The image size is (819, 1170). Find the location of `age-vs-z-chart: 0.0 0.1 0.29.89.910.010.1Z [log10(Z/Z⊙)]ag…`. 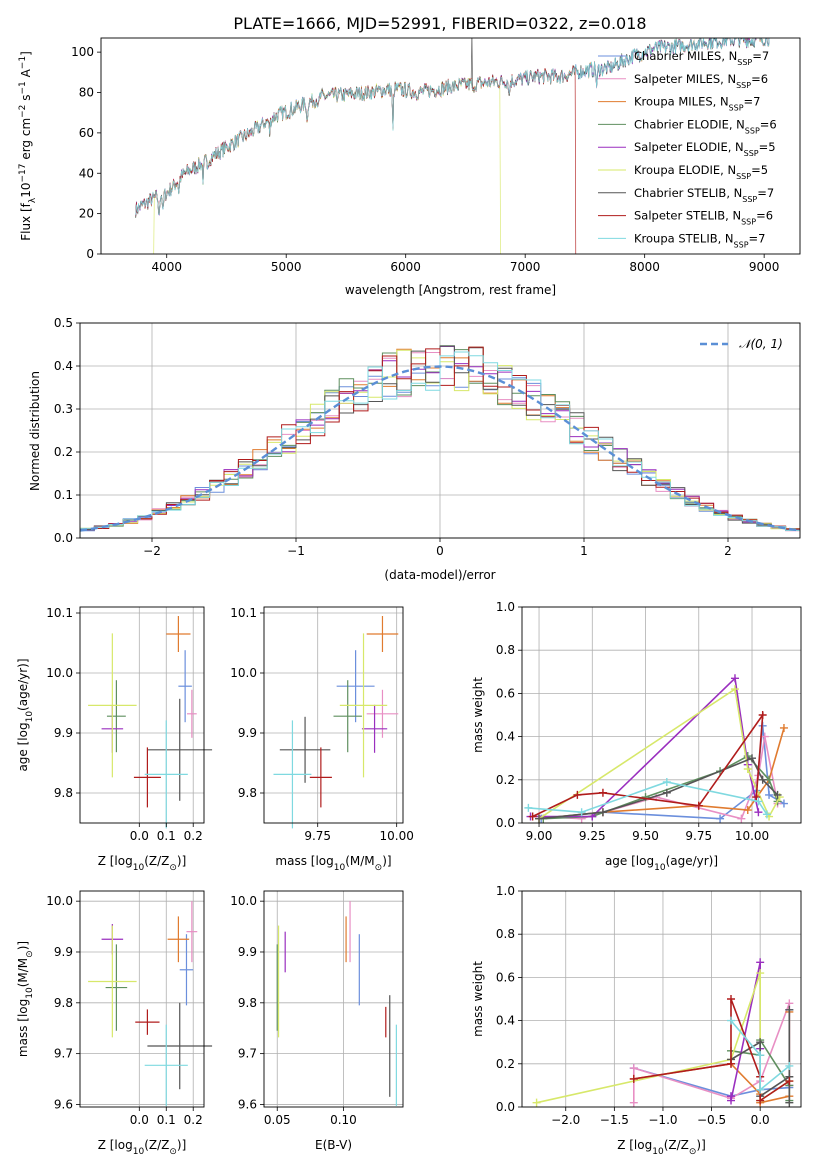

age-vs-z-chart: 0.0 0.1 0.29.89.910.010.1Z [log10(Z/Z⊙)]ag… is located at coordinates (114, 739).